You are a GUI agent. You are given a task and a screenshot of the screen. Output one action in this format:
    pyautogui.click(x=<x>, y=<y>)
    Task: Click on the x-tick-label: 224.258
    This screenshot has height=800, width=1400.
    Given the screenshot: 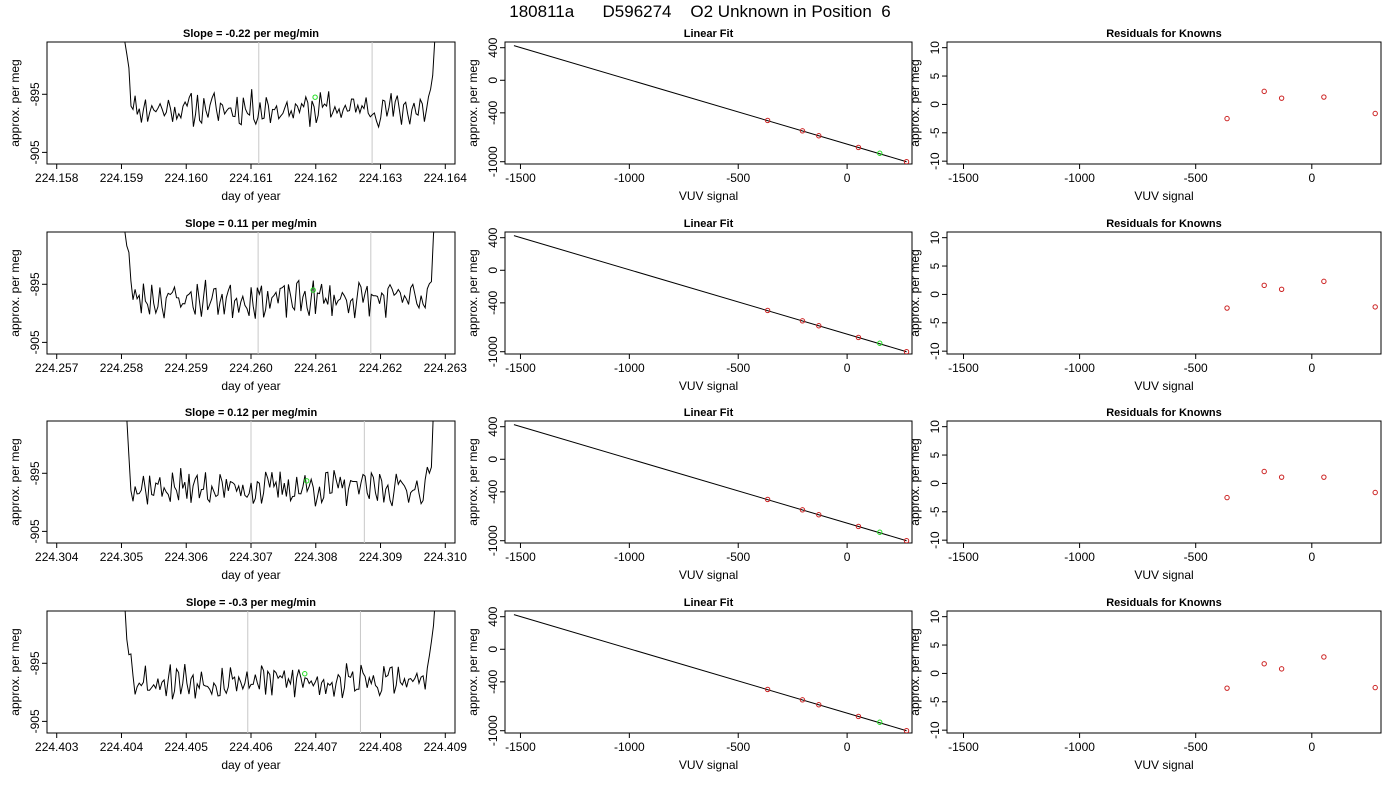 What is the action you would take?
    pyautogui.click(x=122, y=368)
    